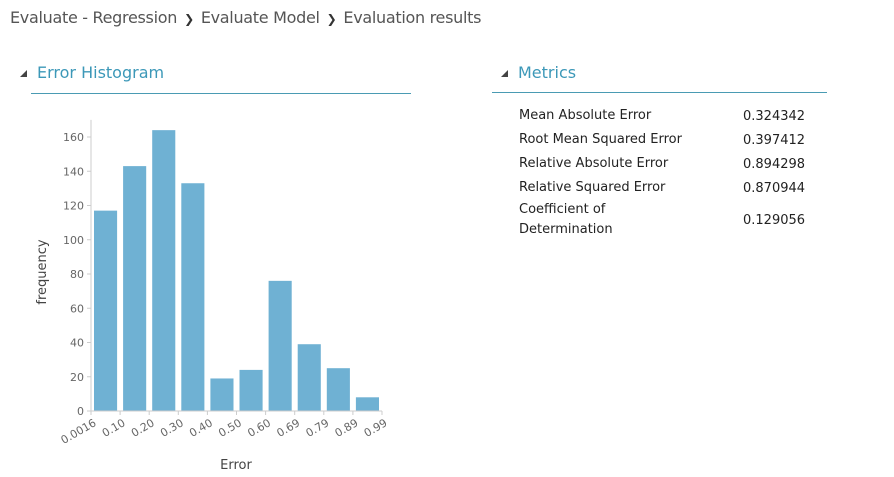  Describe the element at coordinates (79, 431) in the screenshot. I see `x-tick-label: 0.0016` at that location.